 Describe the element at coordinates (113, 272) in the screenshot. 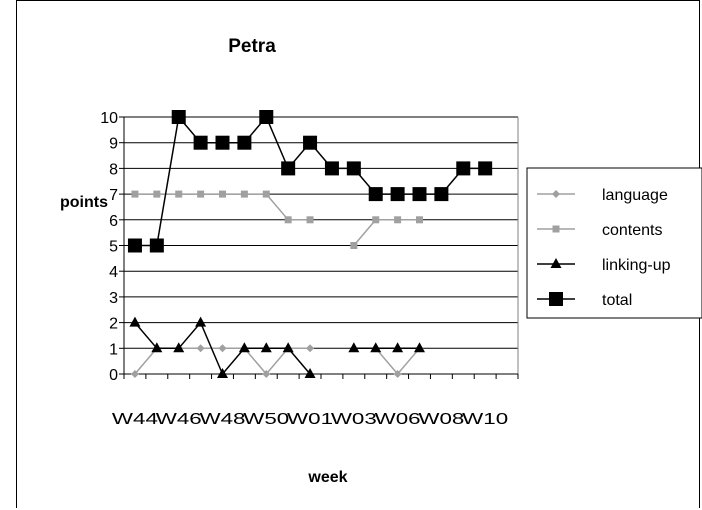

I see `y-tick-label: 4` at that location.